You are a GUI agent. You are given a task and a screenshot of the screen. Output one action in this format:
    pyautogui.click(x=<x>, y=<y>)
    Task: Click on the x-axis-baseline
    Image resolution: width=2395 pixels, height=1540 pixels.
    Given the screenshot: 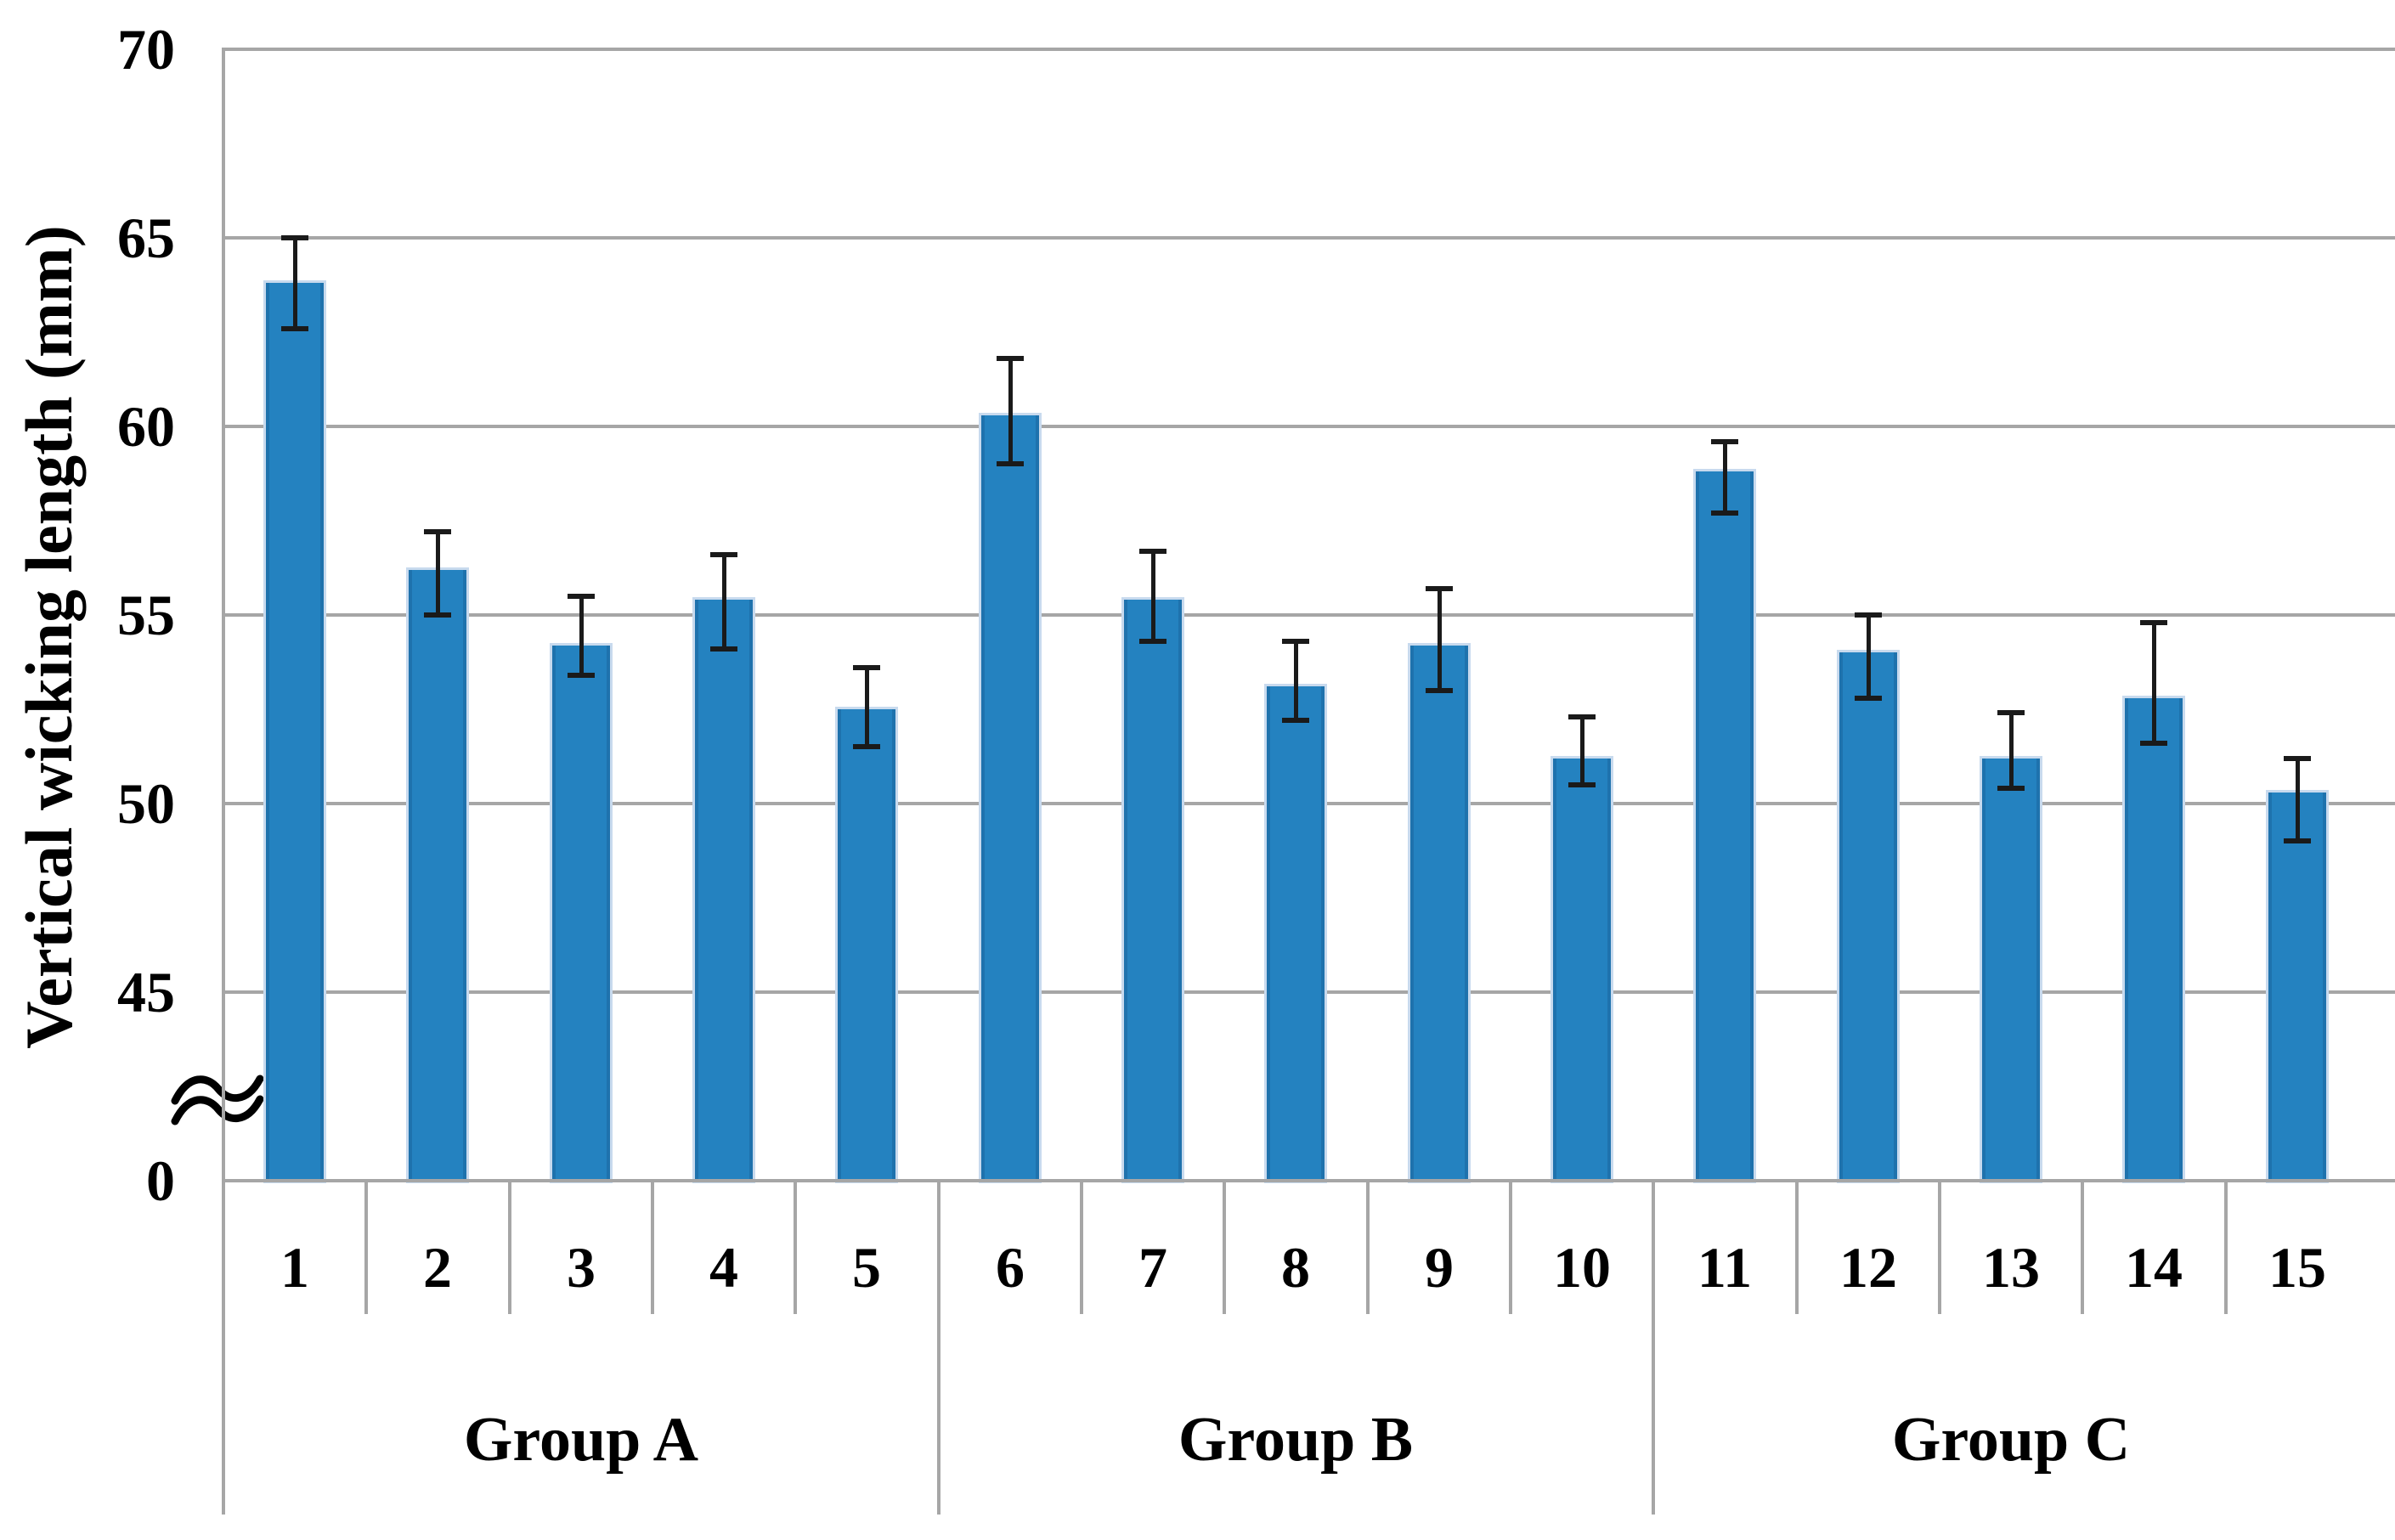 What is the action you would take?
    pyautogui.click(x=1309, y=1180)
    